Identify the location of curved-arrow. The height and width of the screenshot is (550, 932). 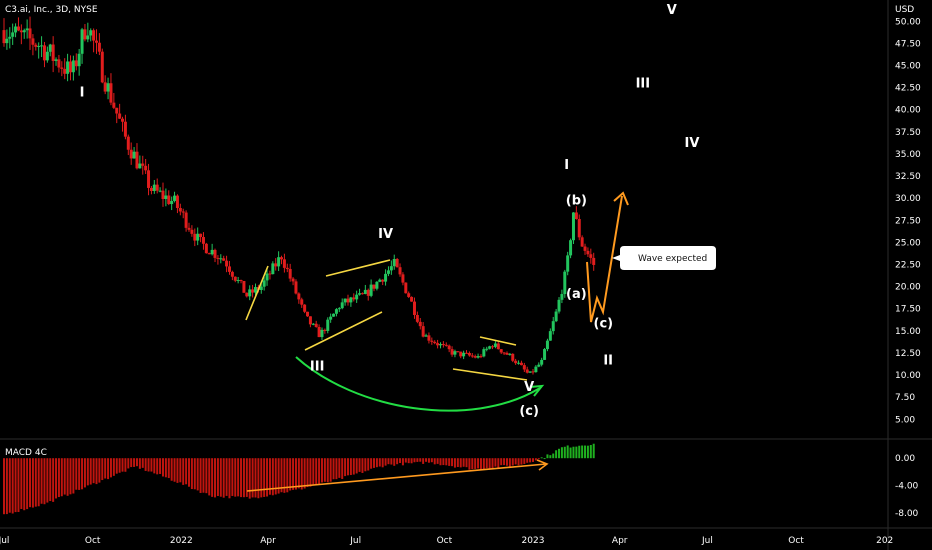
(418, 384).